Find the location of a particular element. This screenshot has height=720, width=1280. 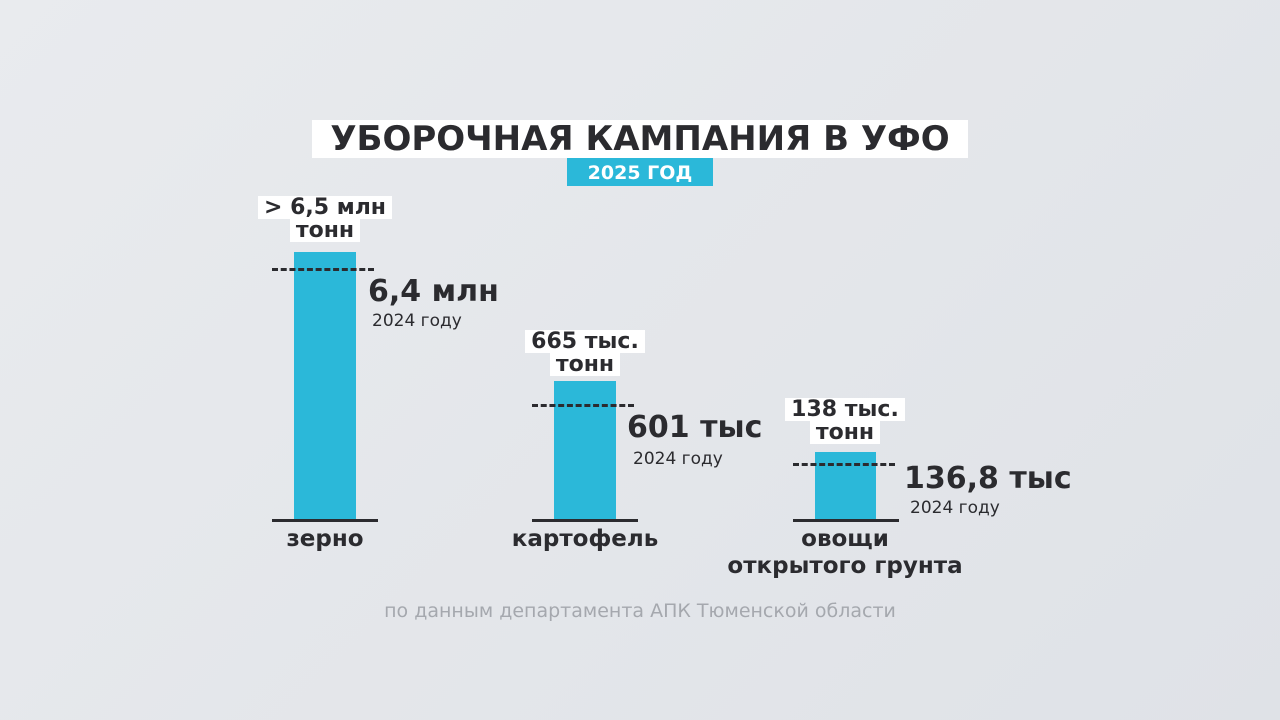

category: зерно is located at coordinates (325, 539).